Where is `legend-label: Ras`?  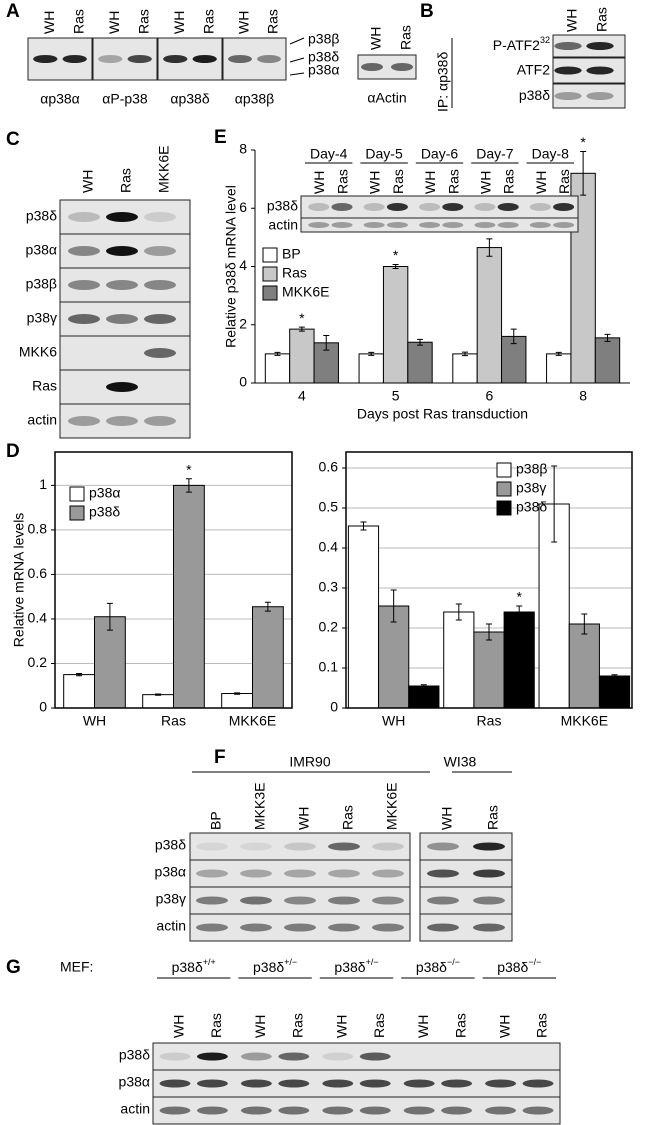
legend-label: Ras is located at coordinates (294, 273).